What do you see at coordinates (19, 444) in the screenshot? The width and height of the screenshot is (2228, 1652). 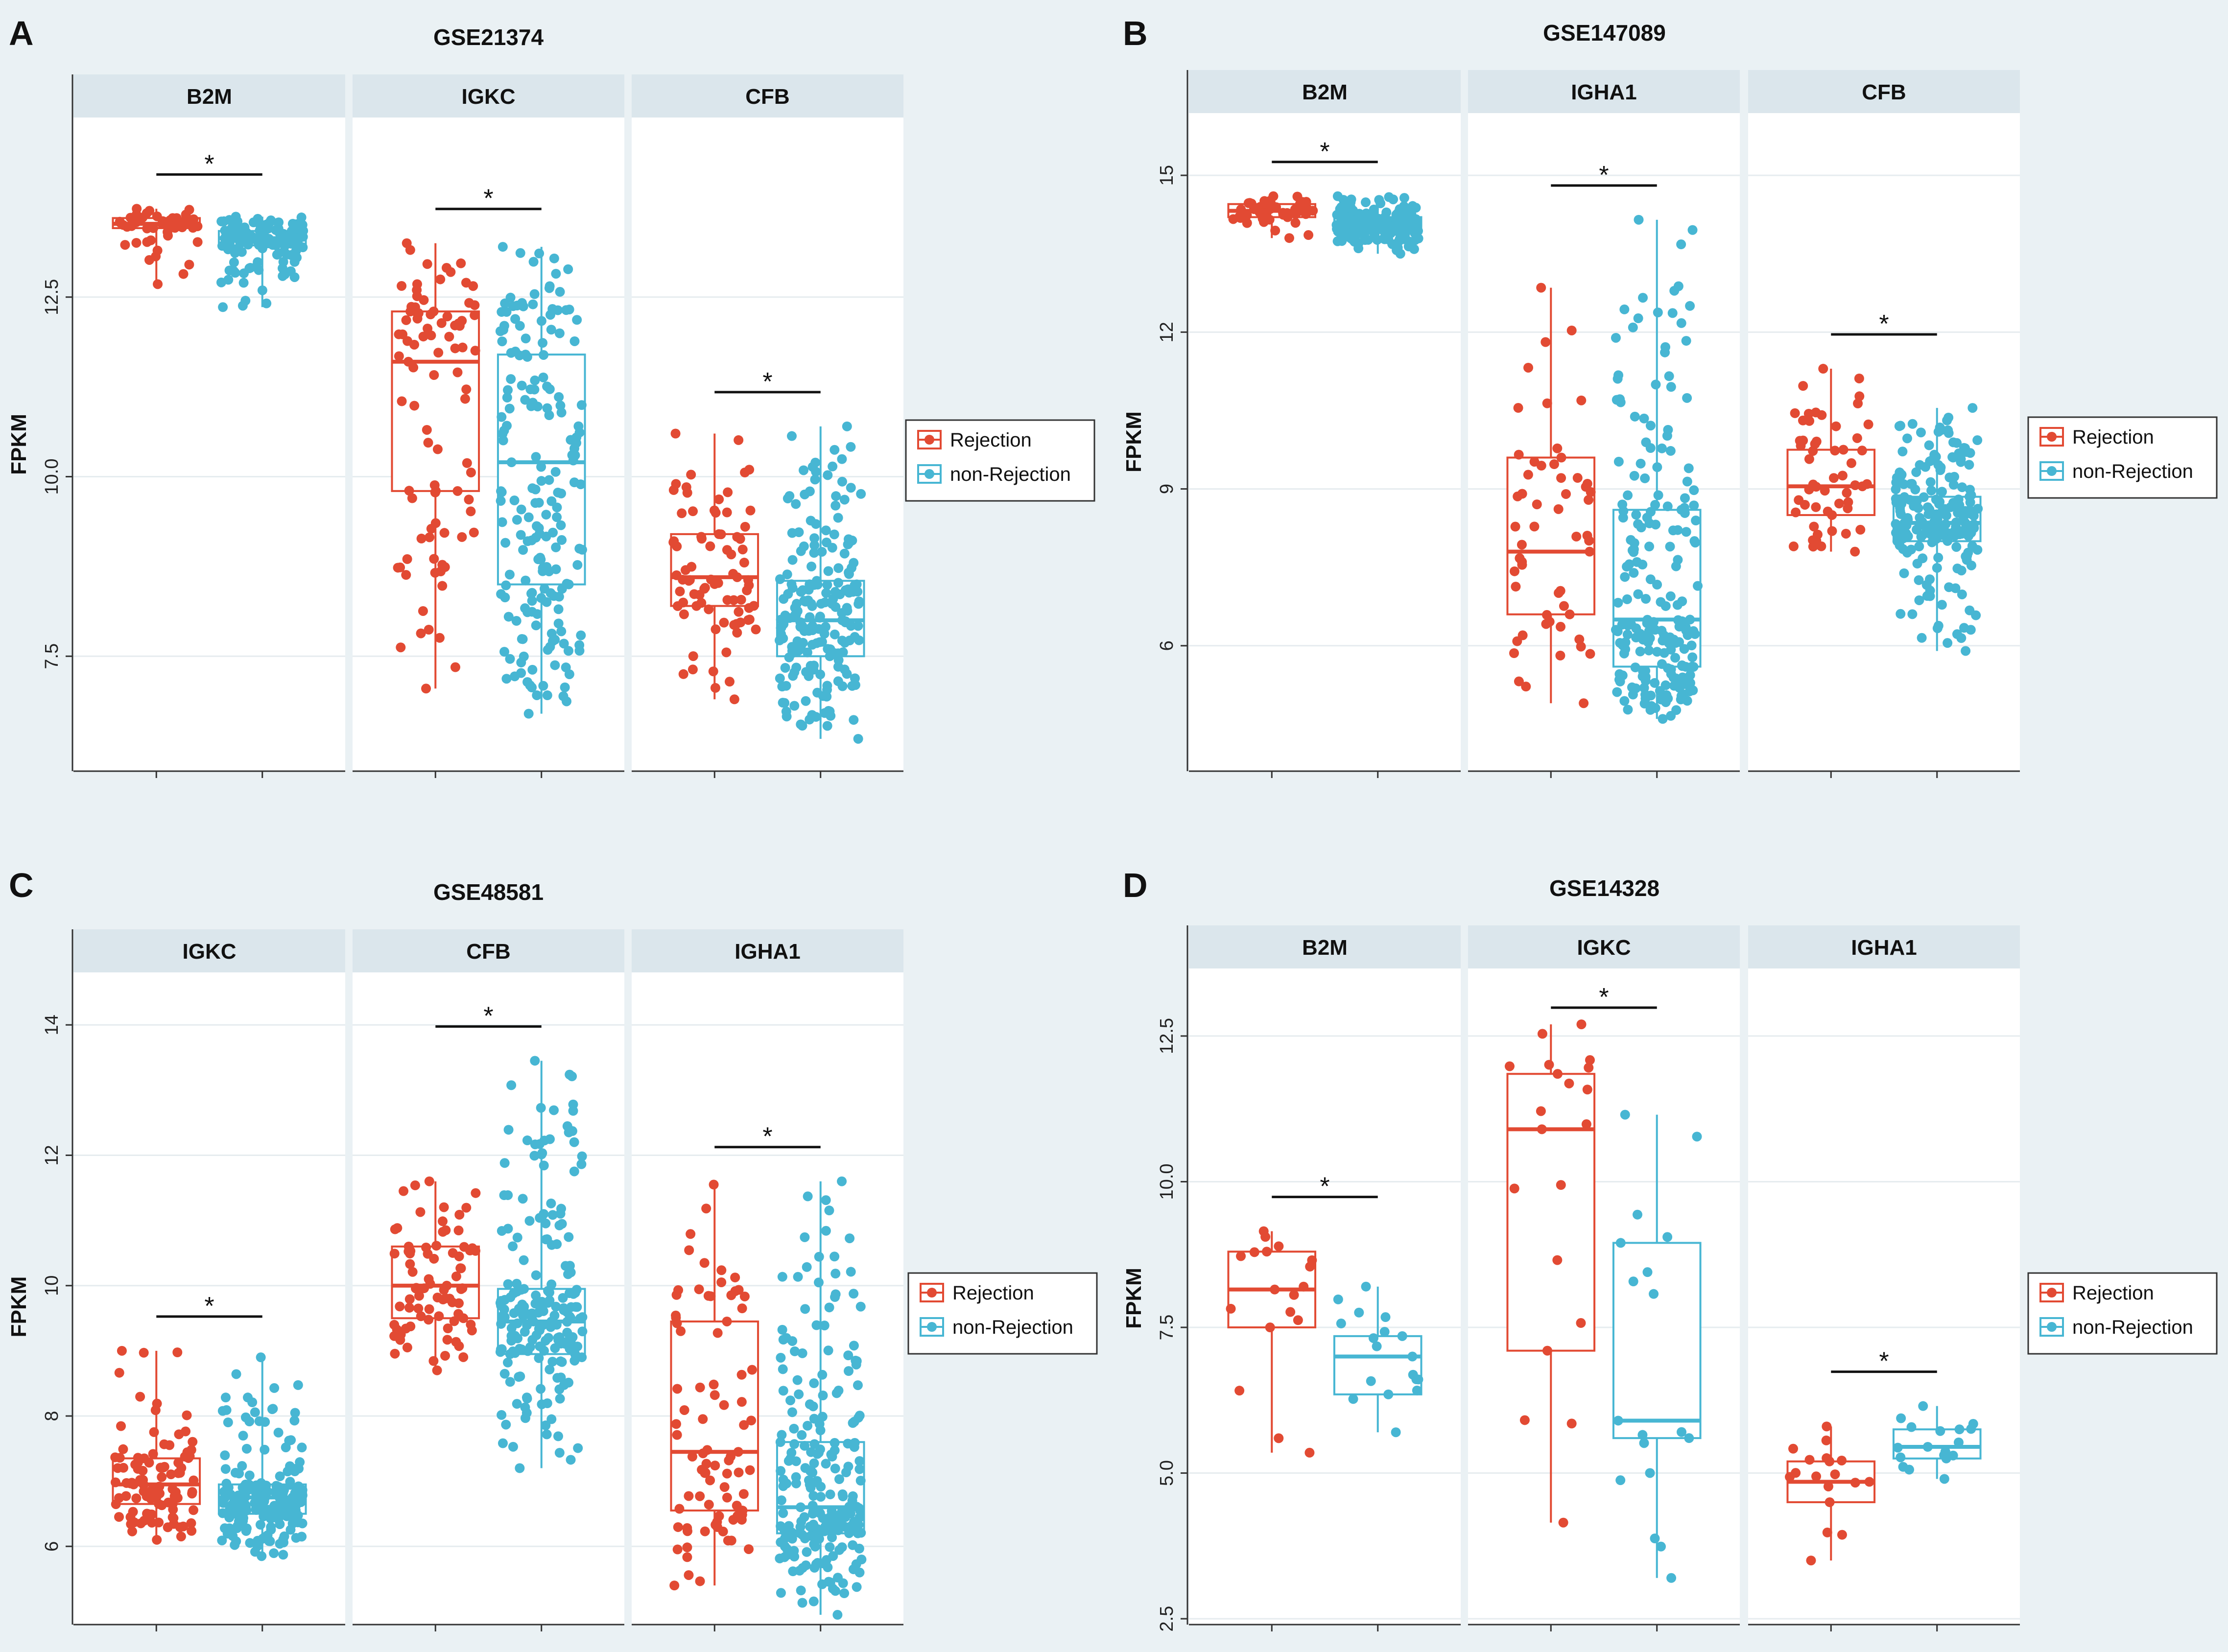 I see `y-axis-title: FPKM` at bounding box center [19, 444].